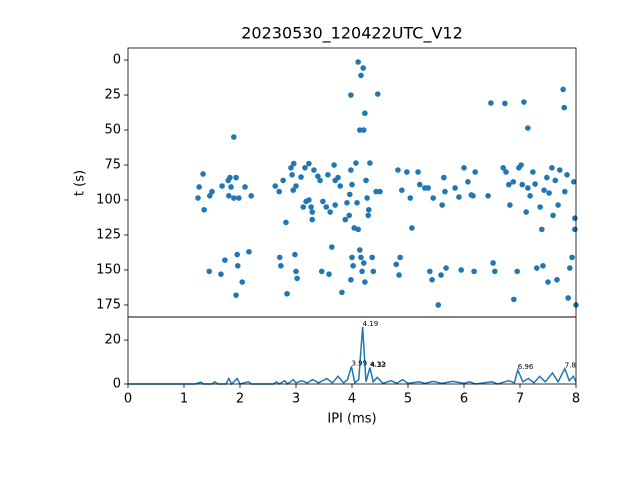 The width and height of the screenshot is (640, 480). Describe the element at coordinates (351, 419) in the screenshot. I see `x-axis-label: IPI (ms)` at that location.